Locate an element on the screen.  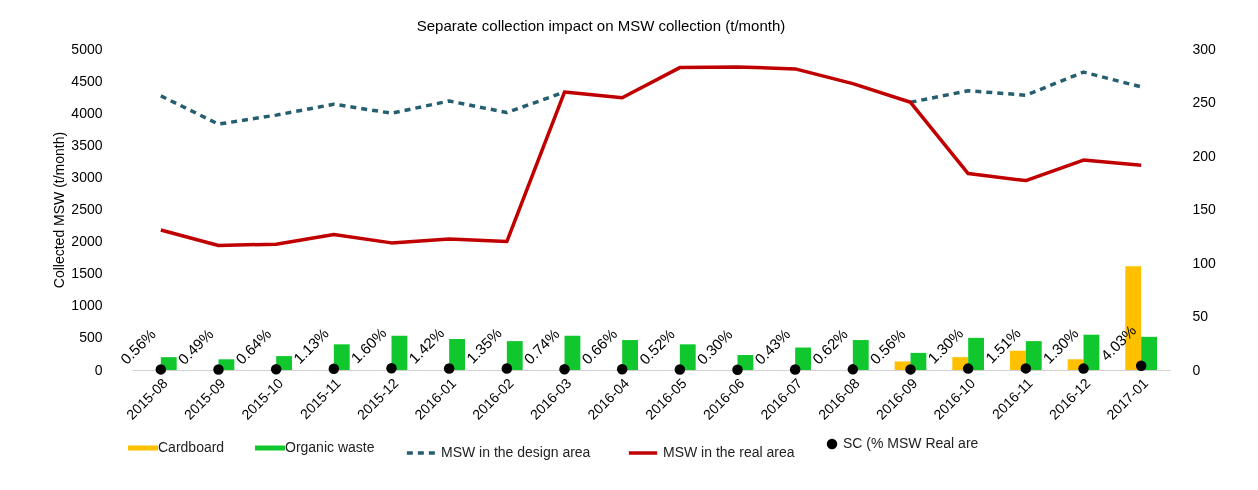
y2-tick-label: 100 is located at coordinates (1204, 262).